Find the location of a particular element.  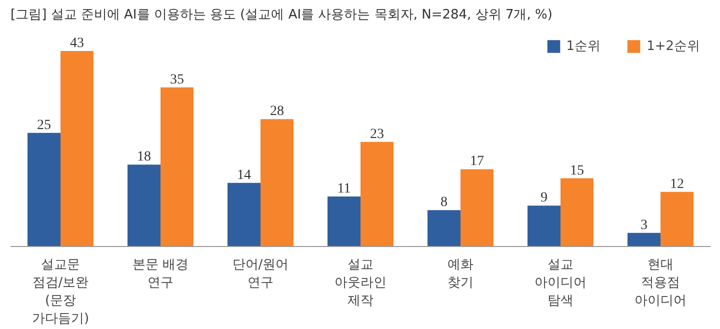

data-label: 9 is located at coordinates (544, 198).